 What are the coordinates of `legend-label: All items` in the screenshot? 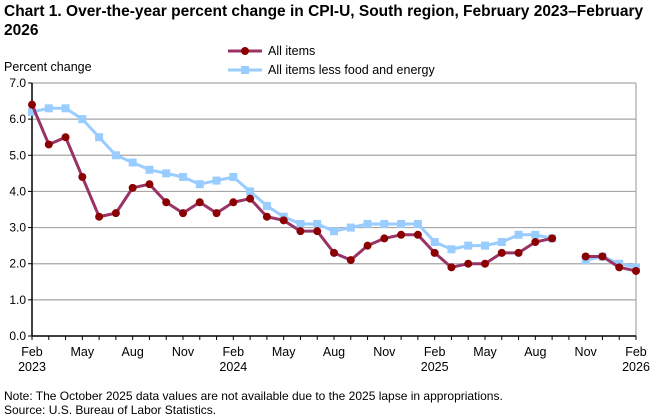 It's located at (291, 51).